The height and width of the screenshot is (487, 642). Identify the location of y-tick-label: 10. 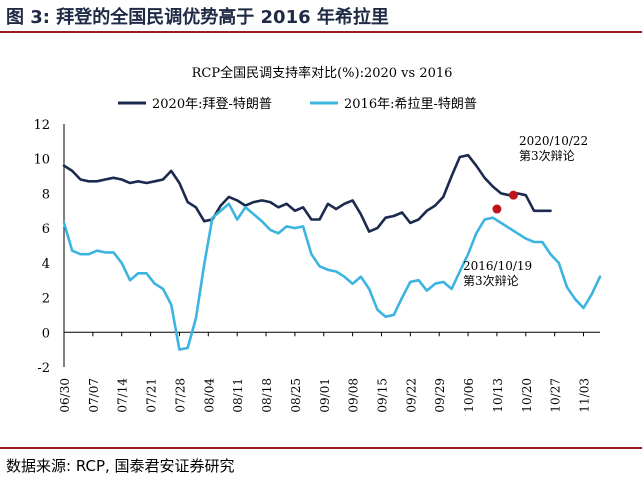
(41, 160).